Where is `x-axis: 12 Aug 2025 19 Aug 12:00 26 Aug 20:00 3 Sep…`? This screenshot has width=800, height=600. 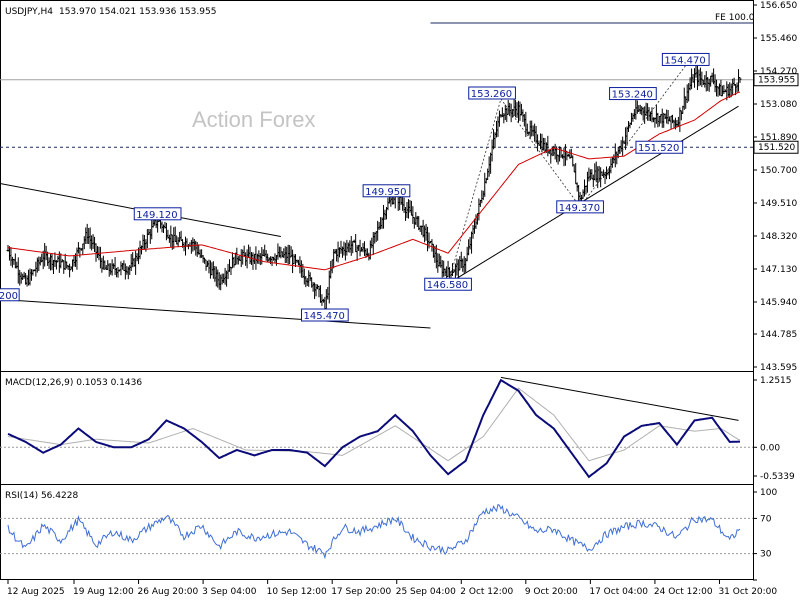 x-axis: 12 Aug 2025 19 Aug 12:00 26 Aug 20:00 3 Sep… is located at coordinates (392, 588).